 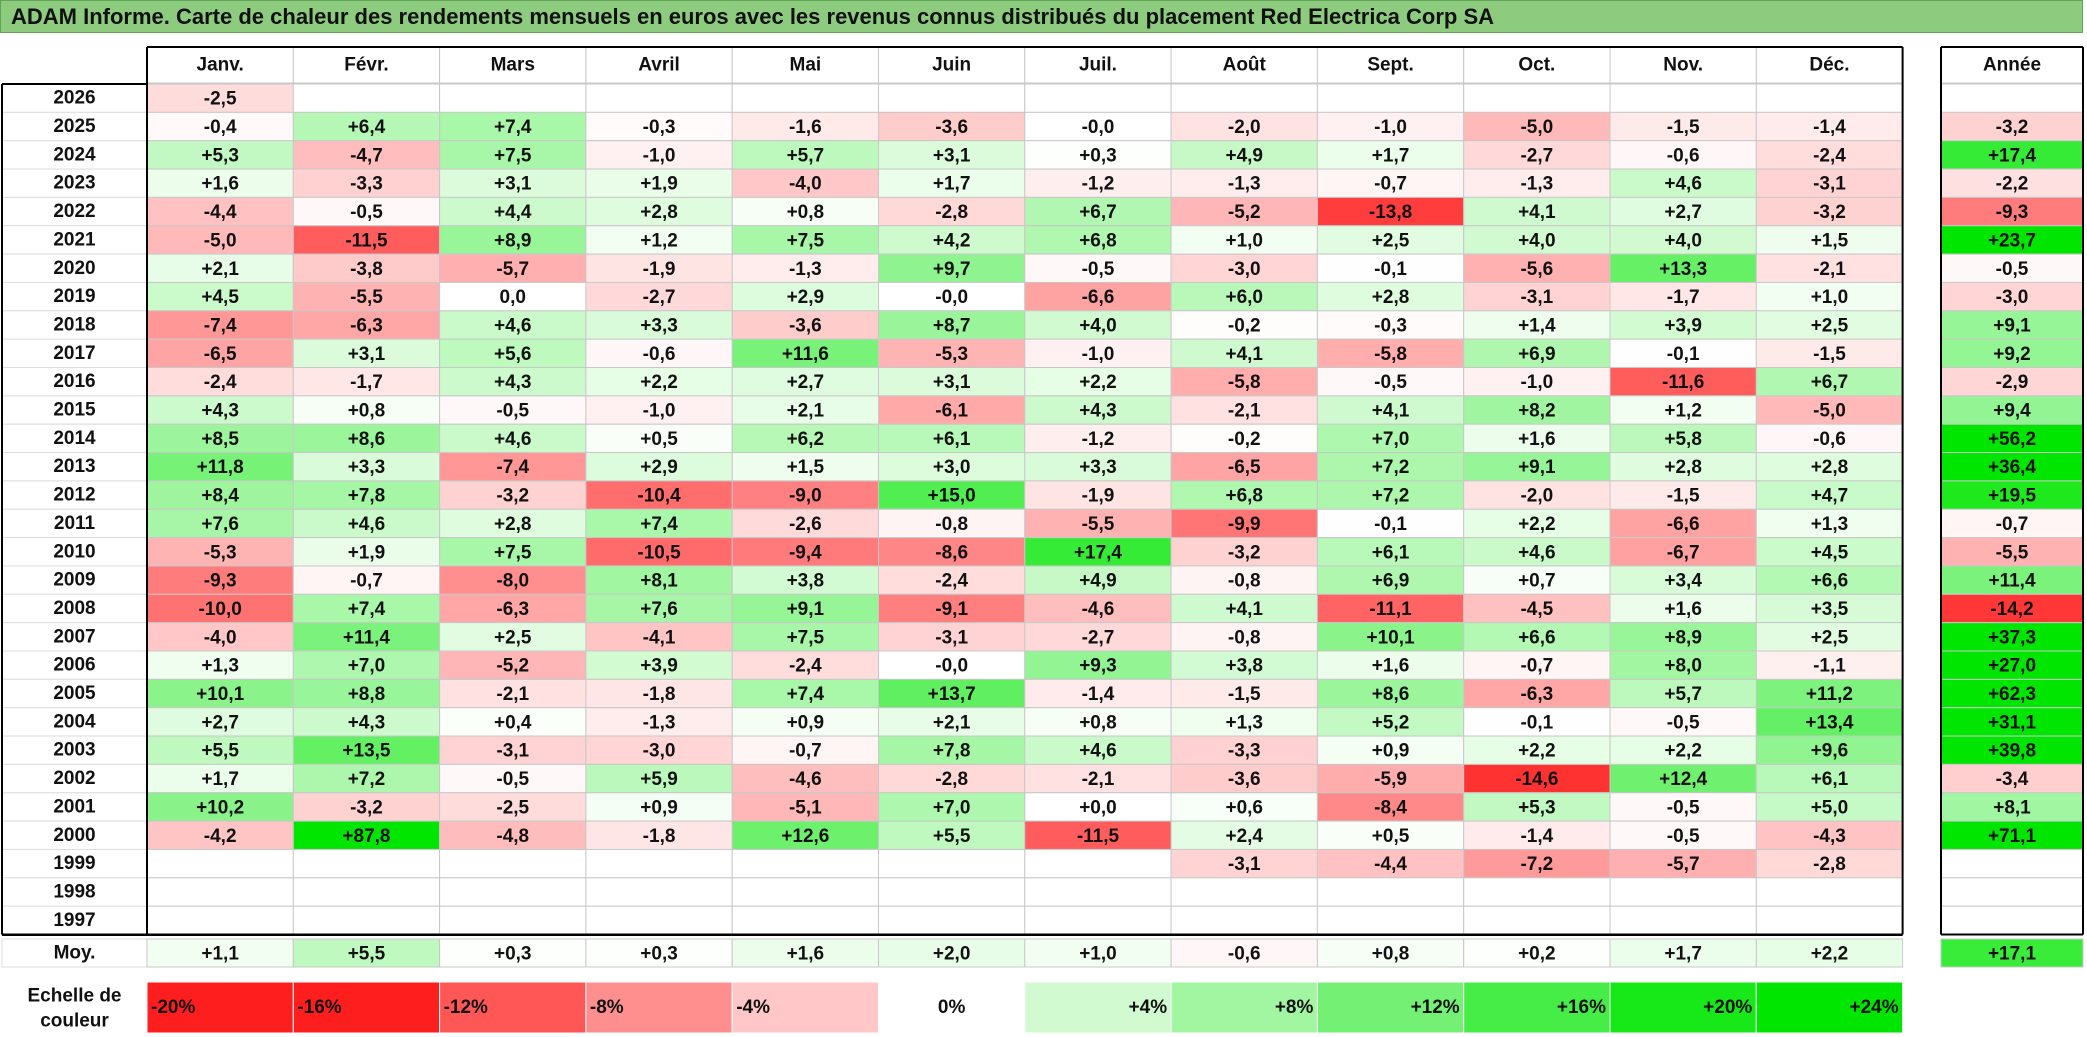 I want to click on heat-cell-value: -11,6, so click(x=1683, y=382).